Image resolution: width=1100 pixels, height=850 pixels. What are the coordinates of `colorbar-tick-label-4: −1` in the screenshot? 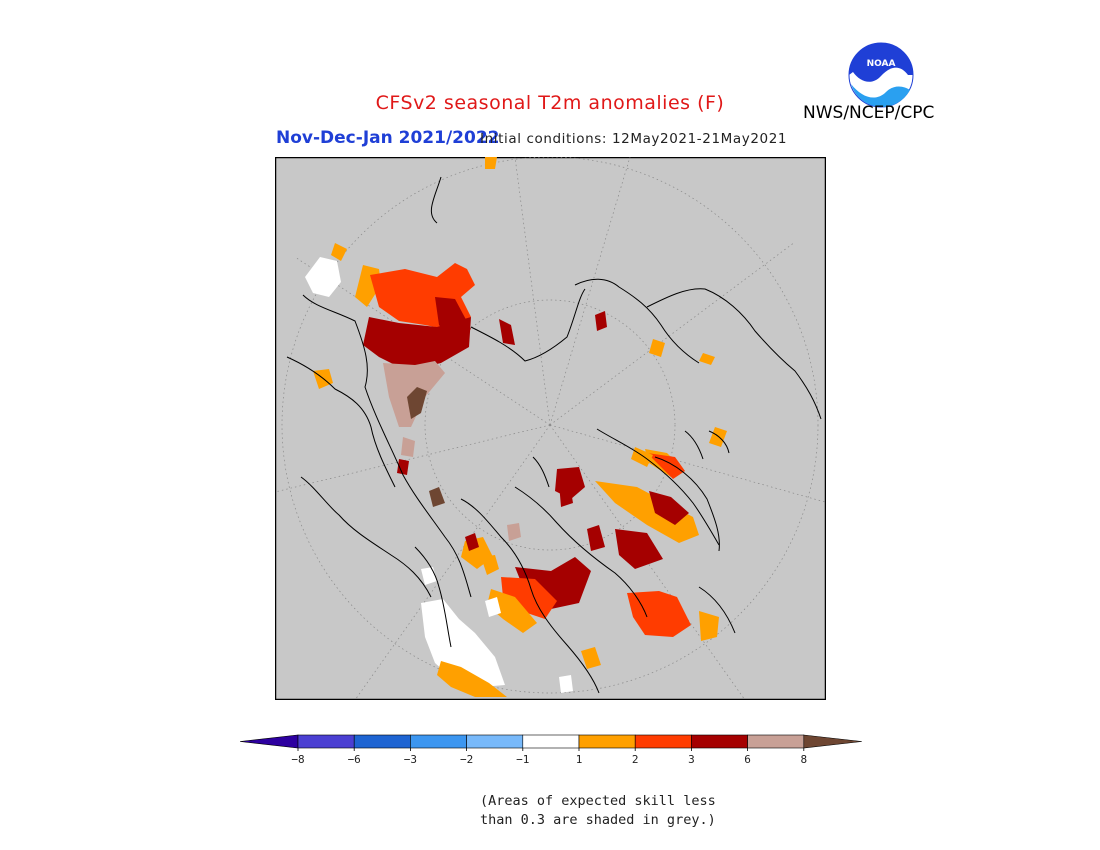 It's located at (522, 759).